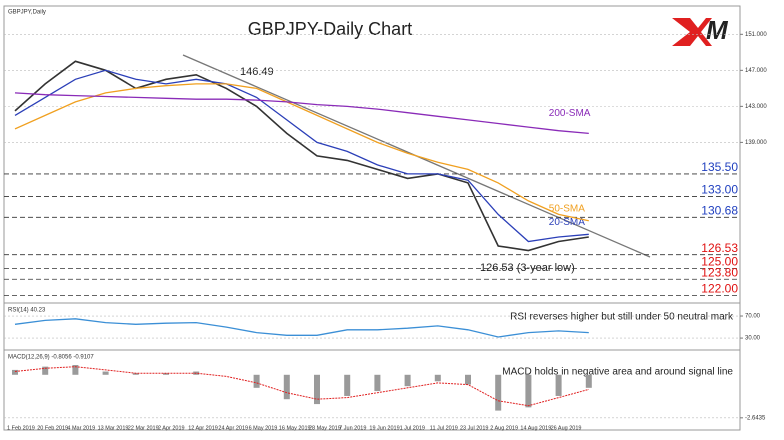  Describe the element at coordinates (52, 428) in the screenshot. I see `x-tick-label: 20 Feb 2019` at that location.